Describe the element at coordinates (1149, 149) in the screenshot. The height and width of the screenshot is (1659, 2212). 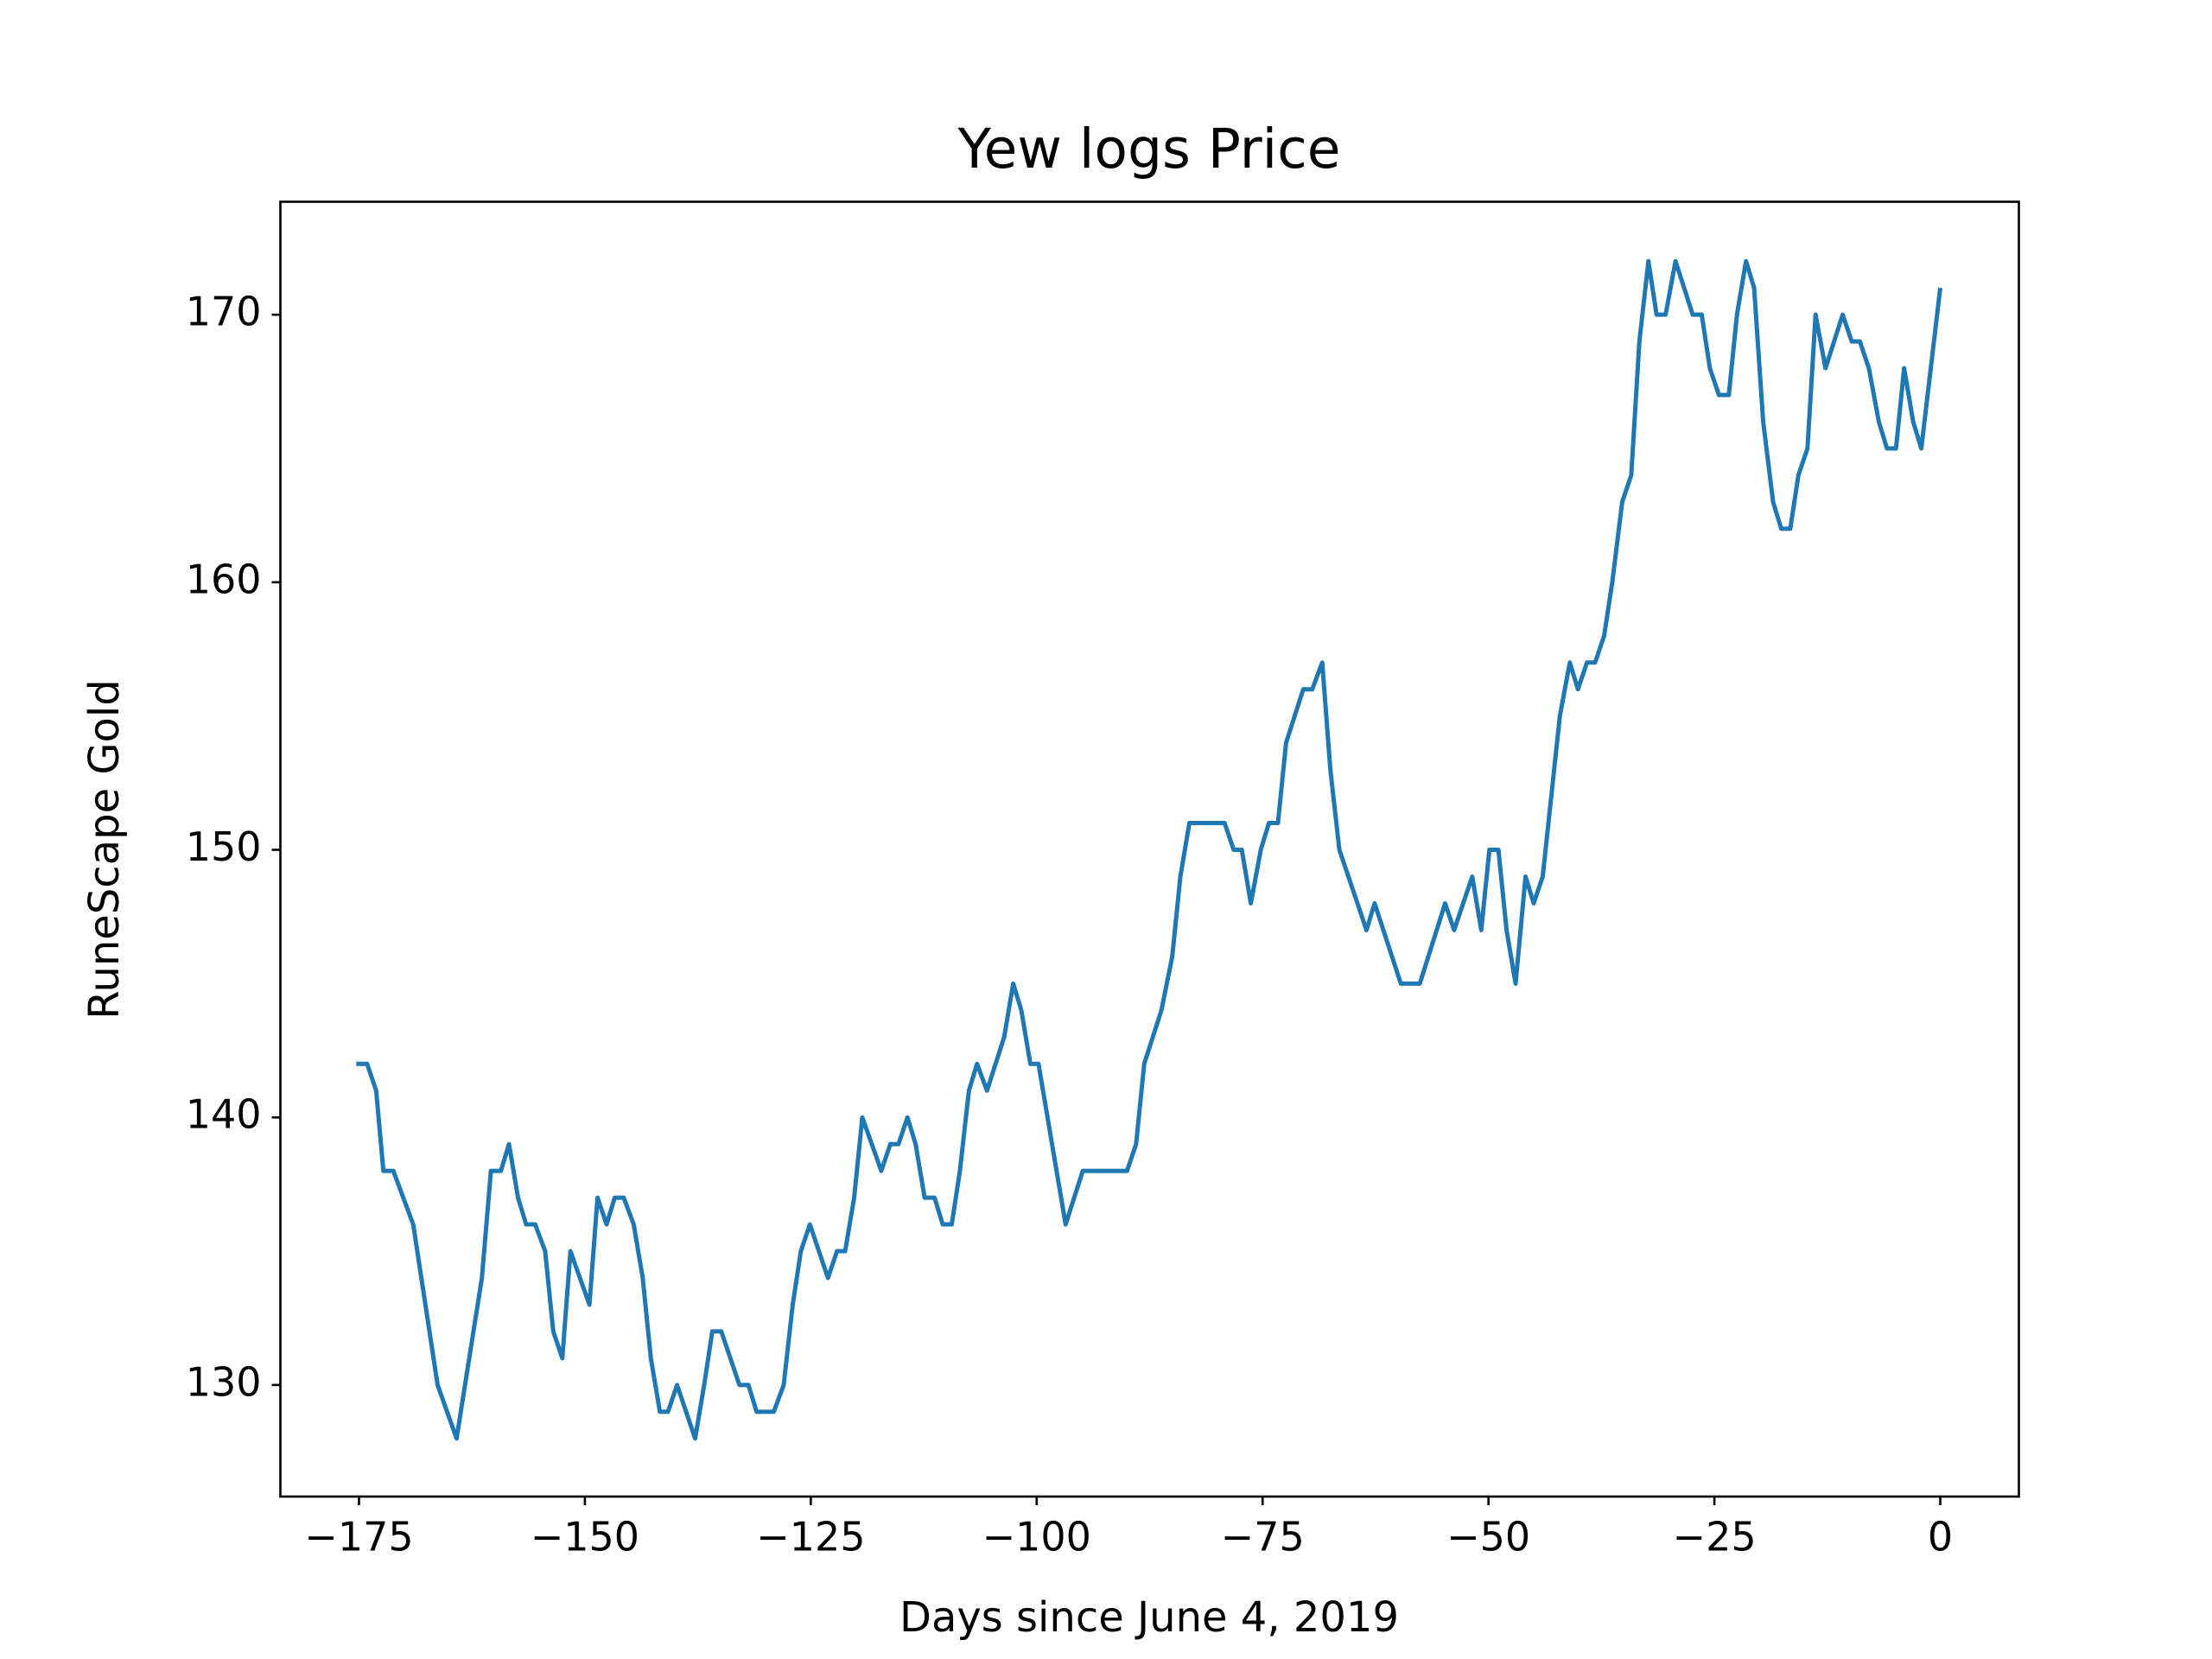
I see `chart-title: Yew logs Price` at that location.